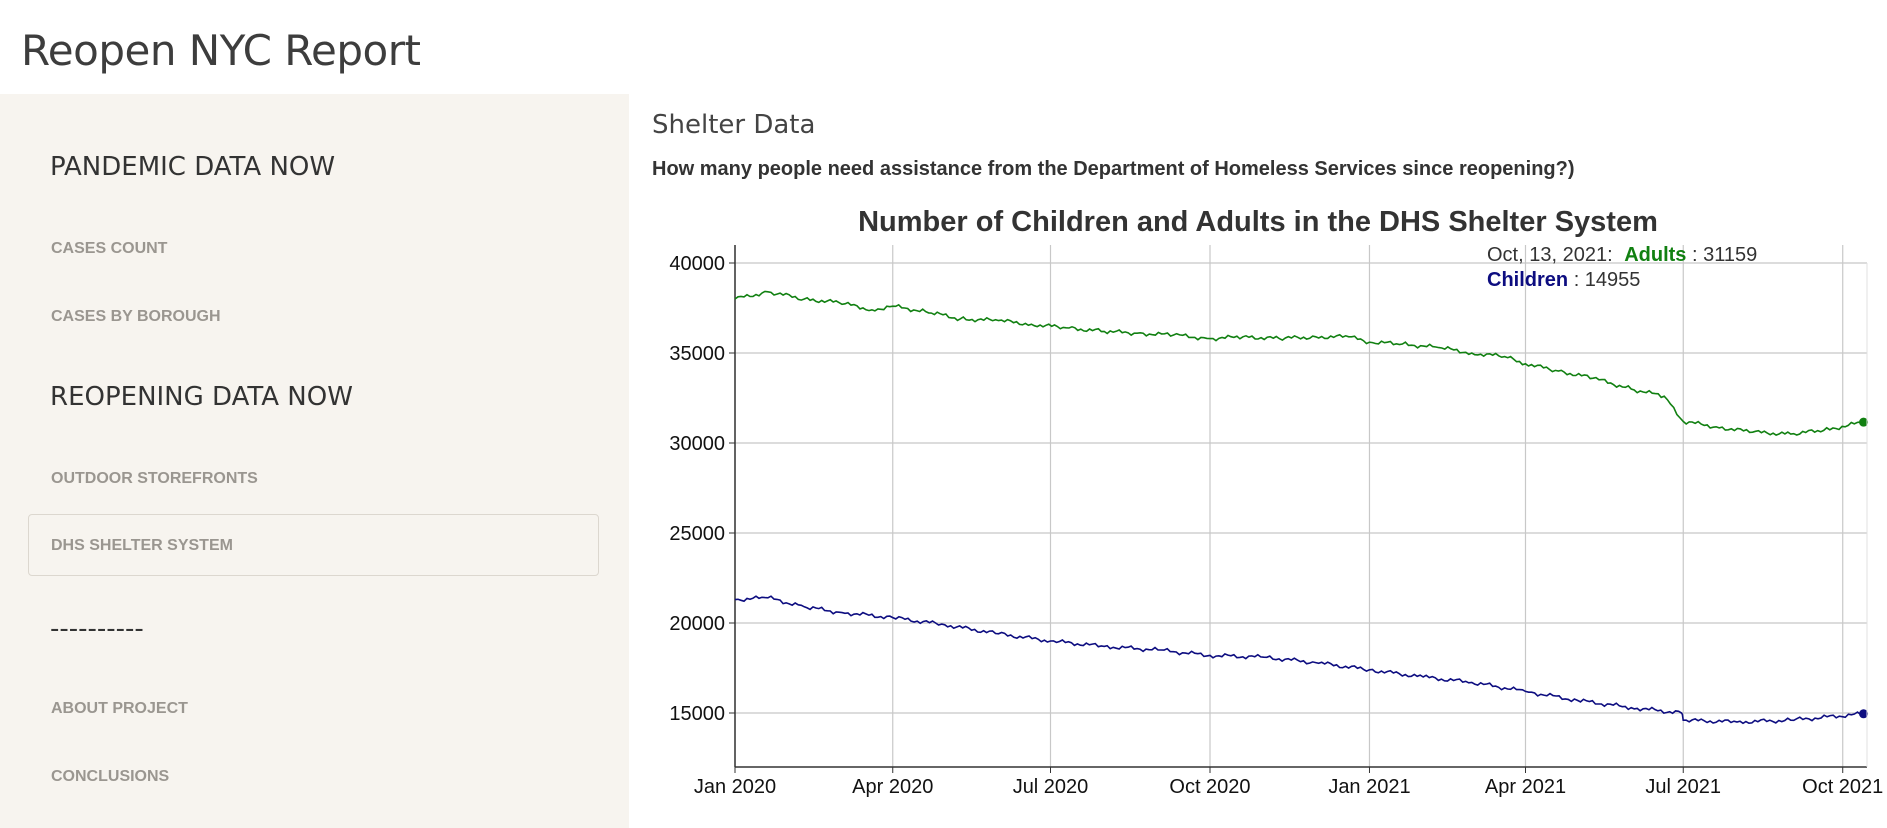 The height and width of the screenshot is (828, 1887). What do you see at coordinates (697, 624) in the screenshot?
I see `y-tick-label: 20000` at bounding box center [697, 624].